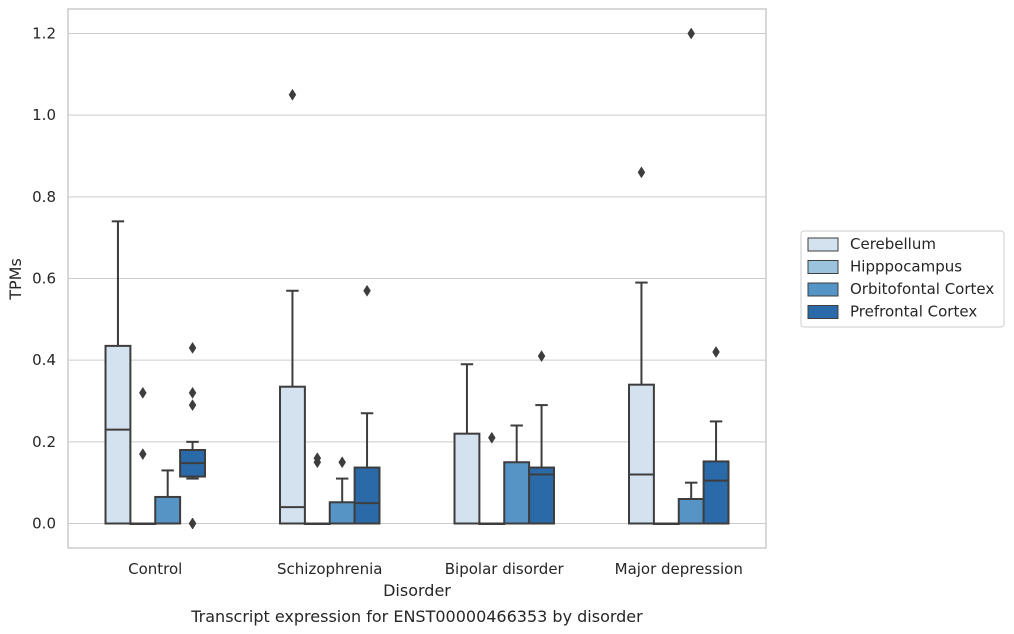 This screenshot has height=634, width=1014. Describe the element at coordinates (893, 244) in the screenshot. I see `legend-entry-label: Cerebellum` at that location.